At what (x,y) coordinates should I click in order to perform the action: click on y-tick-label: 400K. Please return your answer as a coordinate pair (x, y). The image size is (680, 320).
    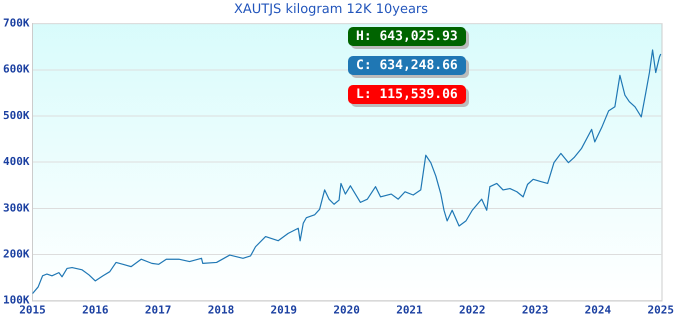
    Looking at the image, I should click on (16, 161).